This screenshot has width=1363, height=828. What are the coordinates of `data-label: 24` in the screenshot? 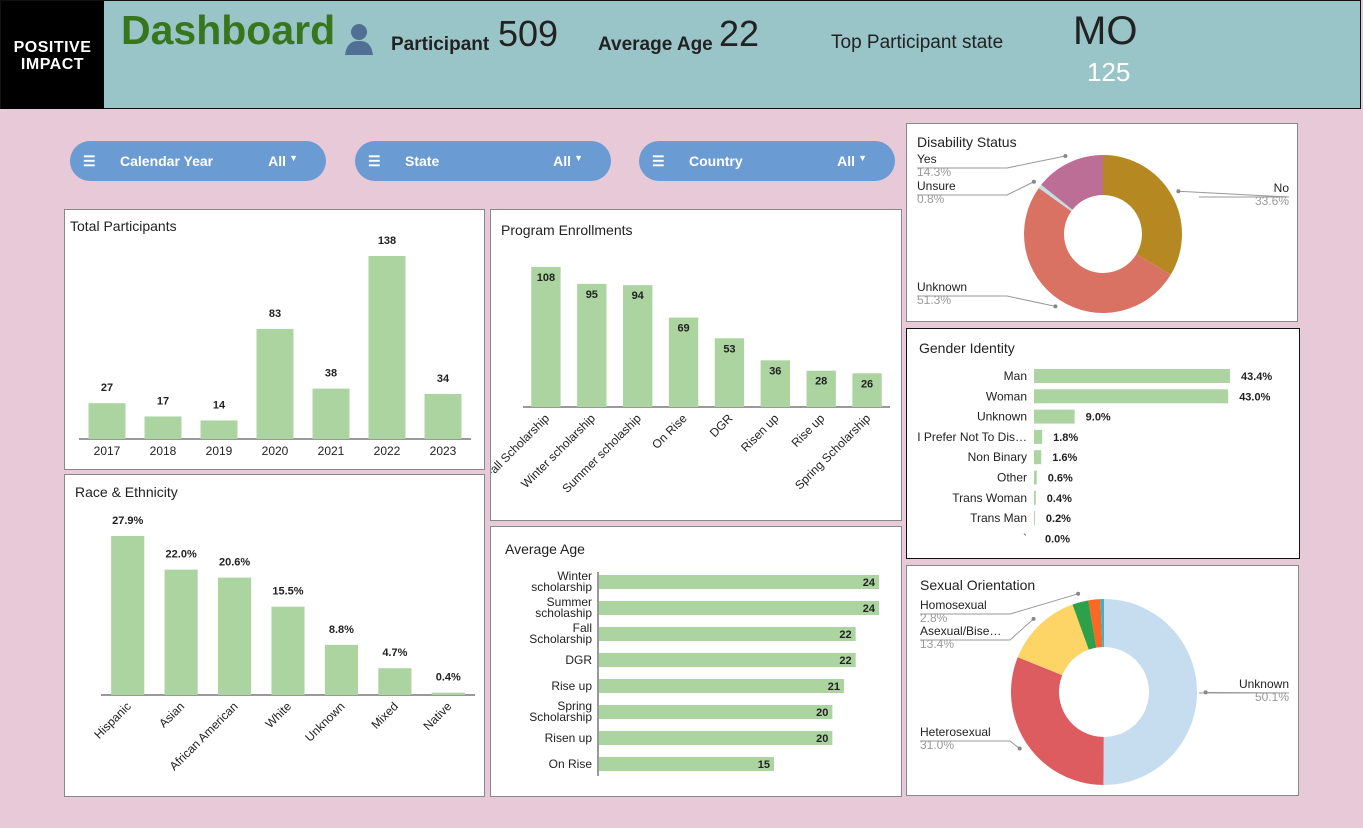 It's located at (869, 583).